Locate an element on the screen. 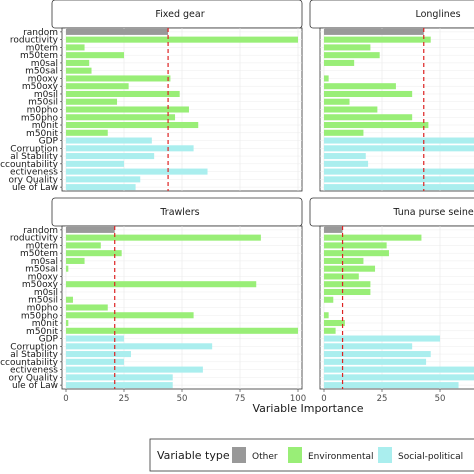 This screenshot has height=474, width=474. x-tick-label: 75 is located at coordinates (240, 399).